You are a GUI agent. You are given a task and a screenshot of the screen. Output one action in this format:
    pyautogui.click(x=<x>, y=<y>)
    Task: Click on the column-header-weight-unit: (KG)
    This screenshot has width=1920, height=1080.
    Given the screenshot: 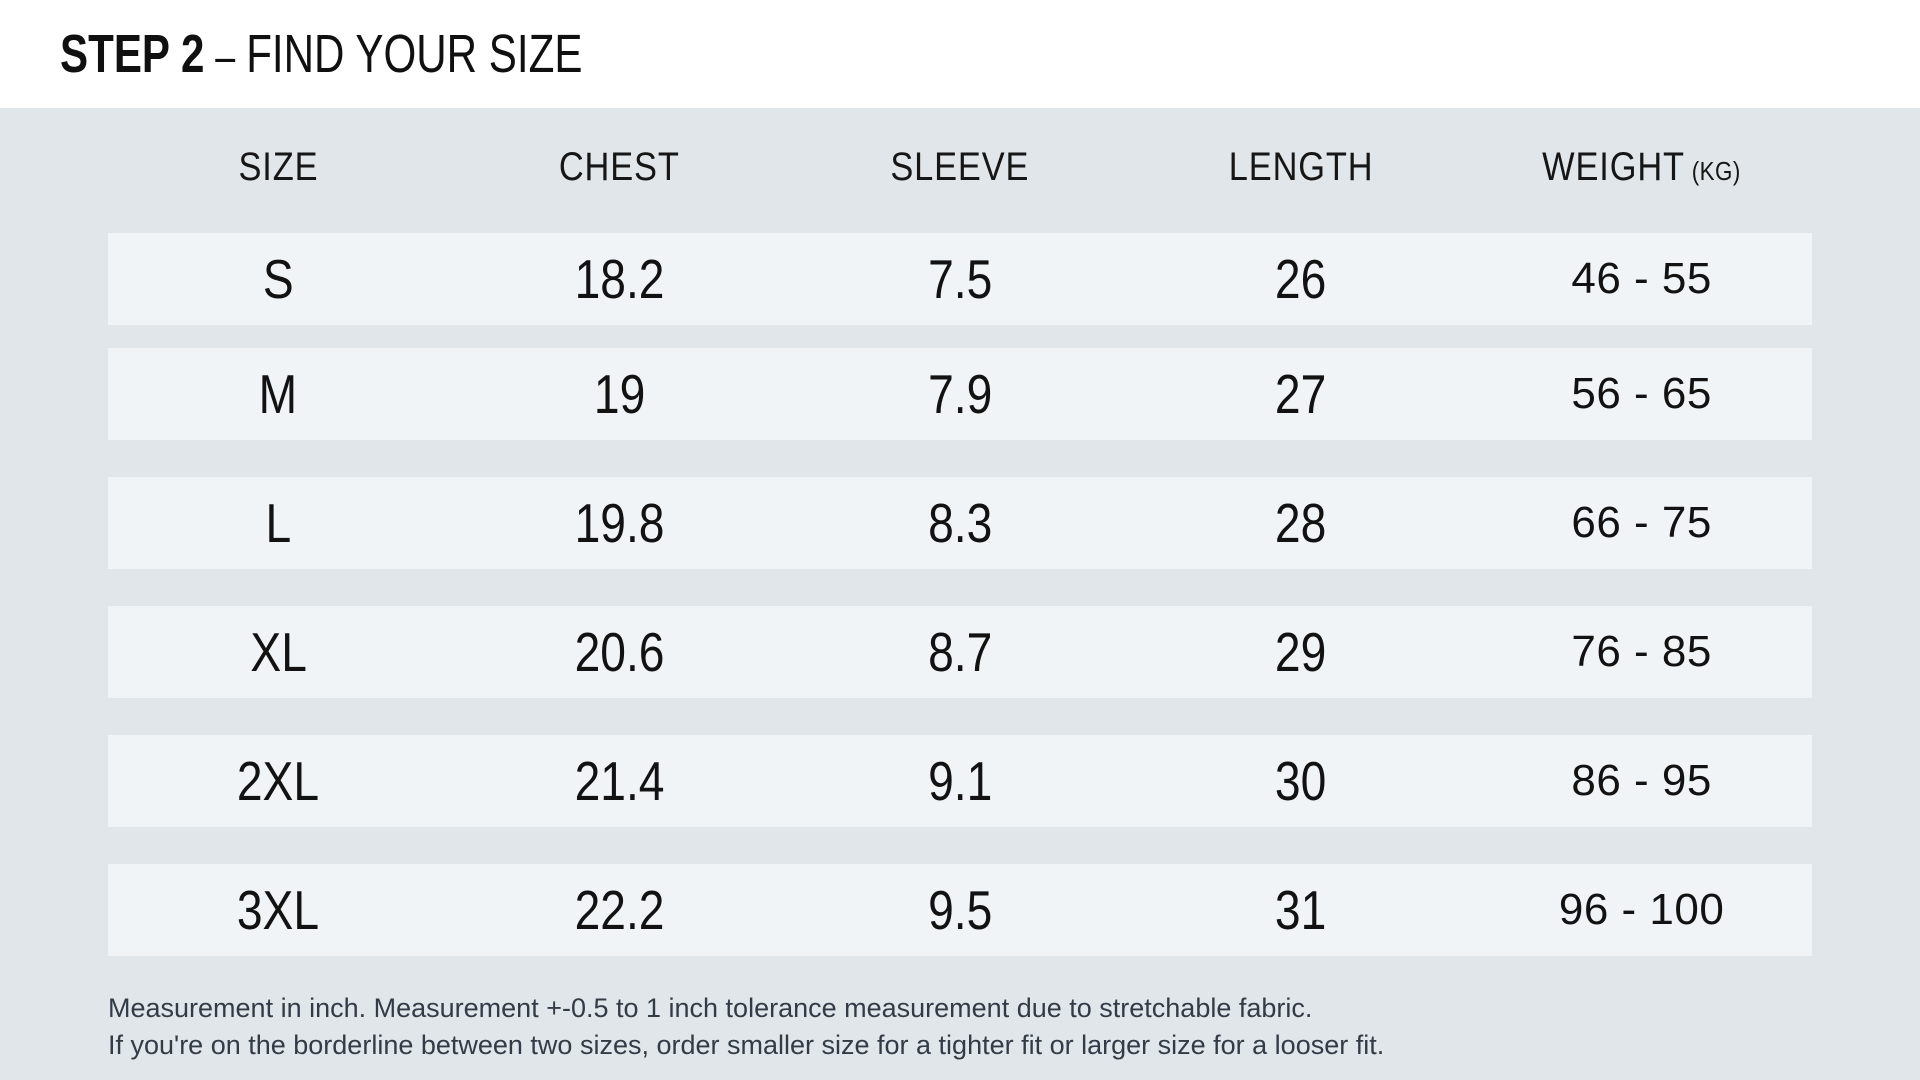 What is the action you would take?
    pyautogui.click(x=1716, y=170)
    